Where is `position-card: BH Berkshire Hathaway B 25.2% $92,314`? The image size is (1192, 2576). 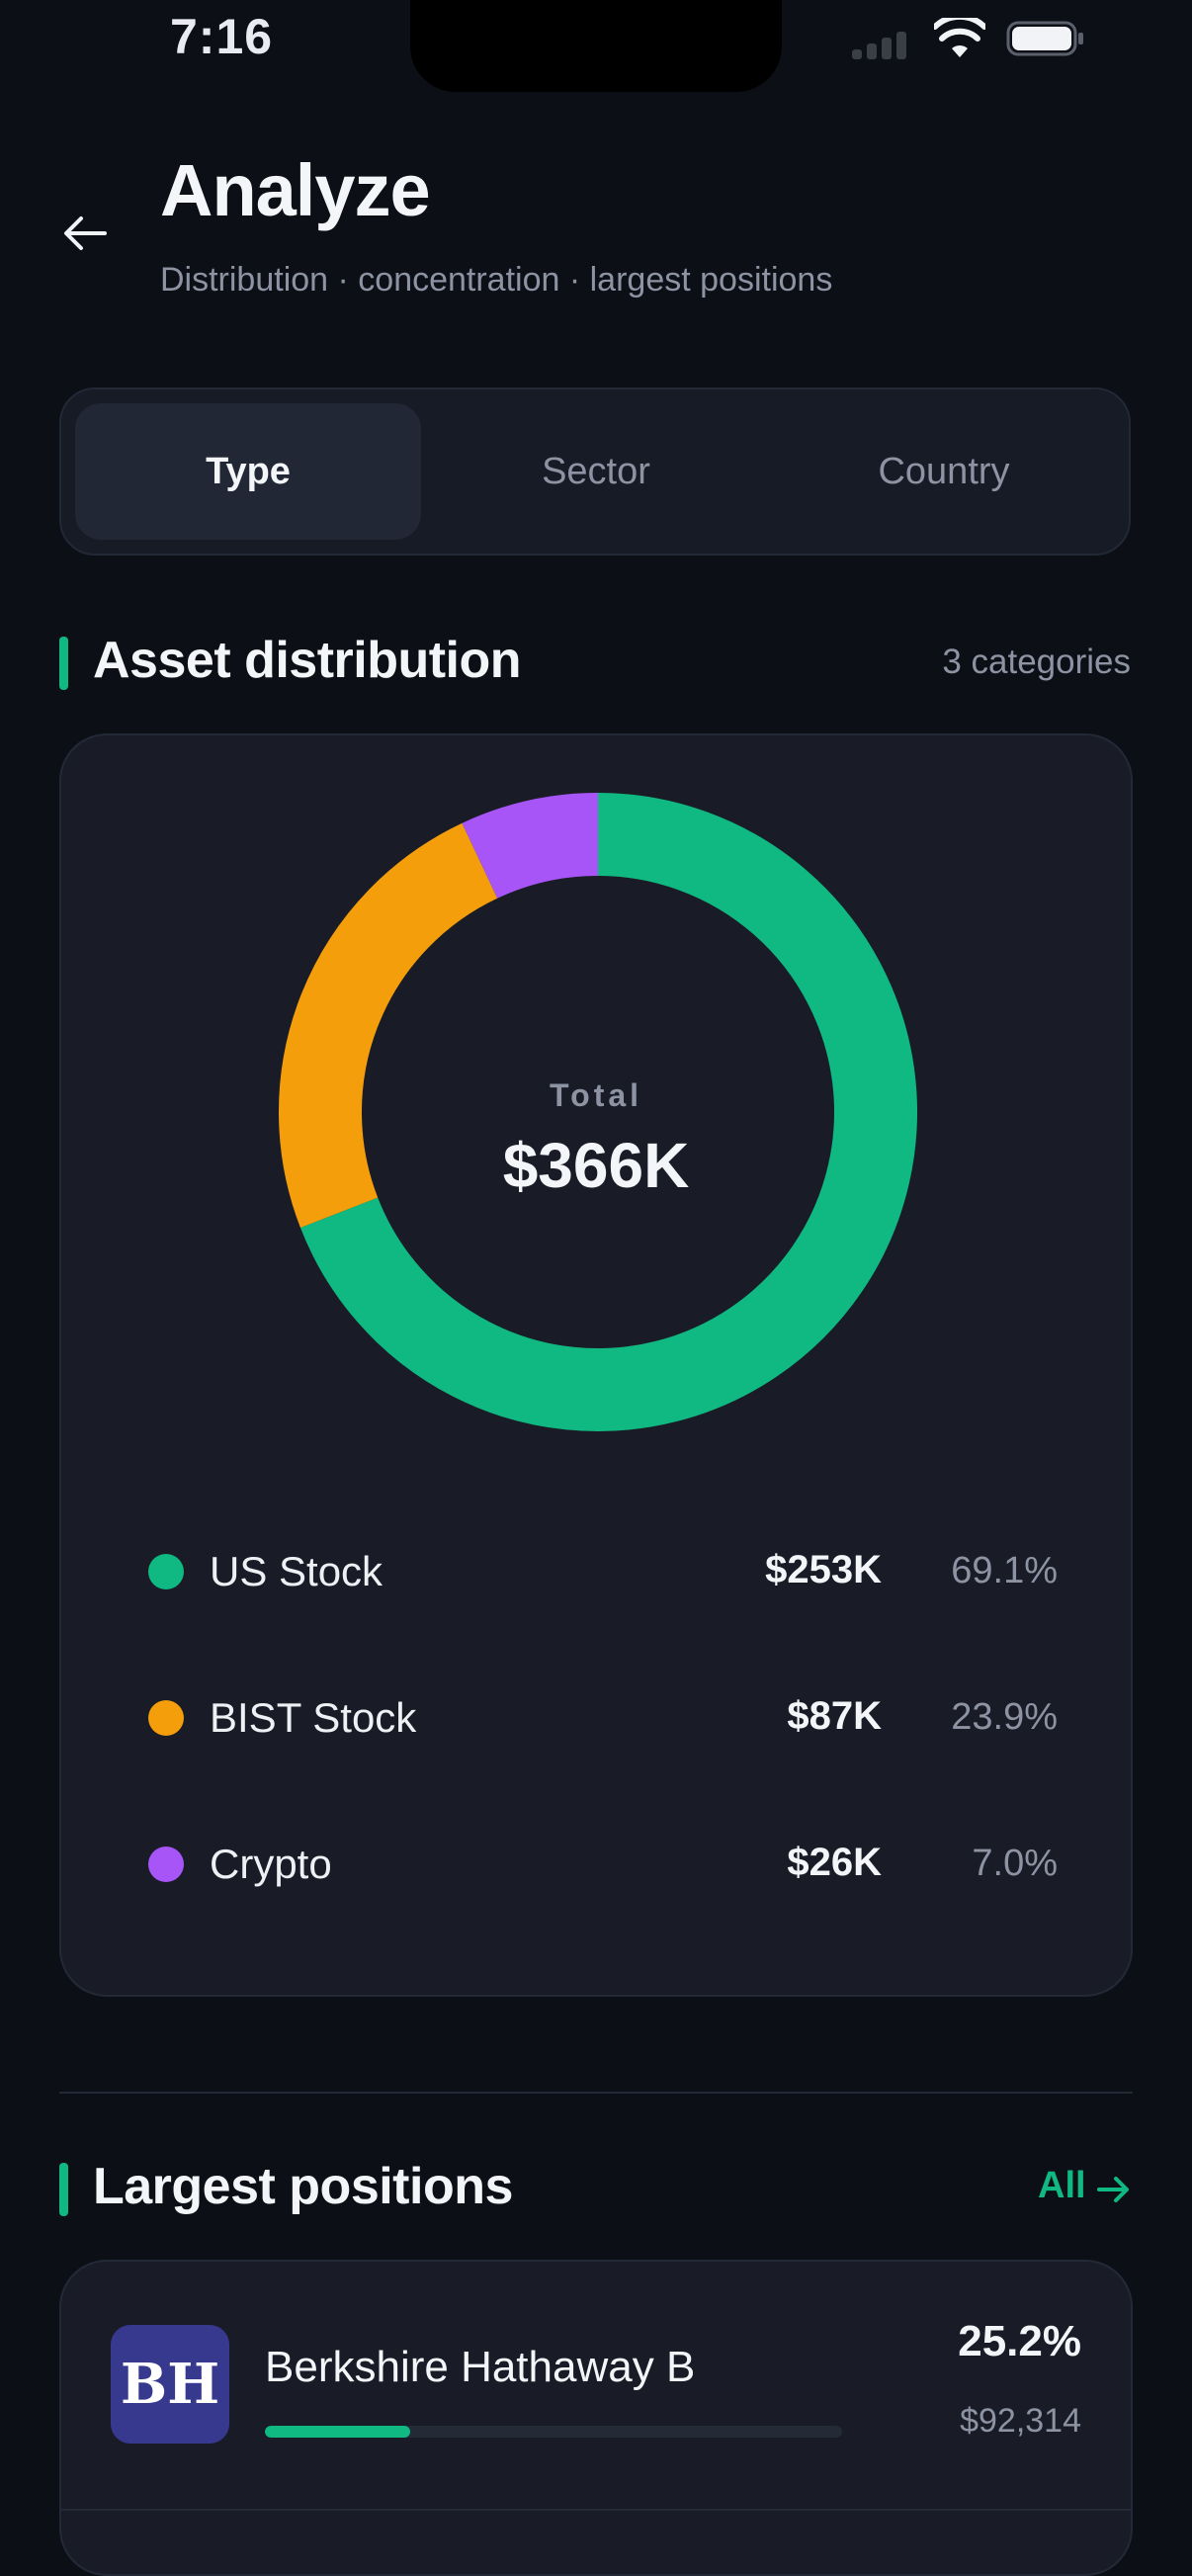
position-card: BH Berkshire Hathaway B 25.2% $92,314 is located at coordinates (596, 2418).